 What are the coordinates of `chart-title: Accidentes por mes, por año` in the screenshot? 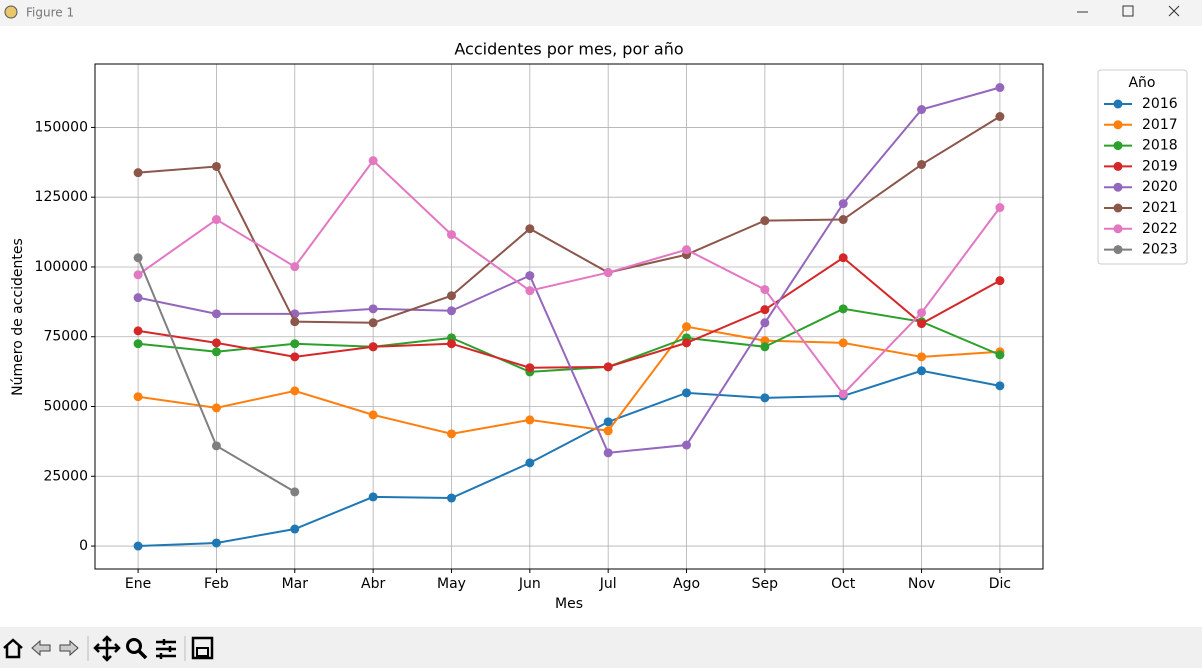 It's located at (568, 49).